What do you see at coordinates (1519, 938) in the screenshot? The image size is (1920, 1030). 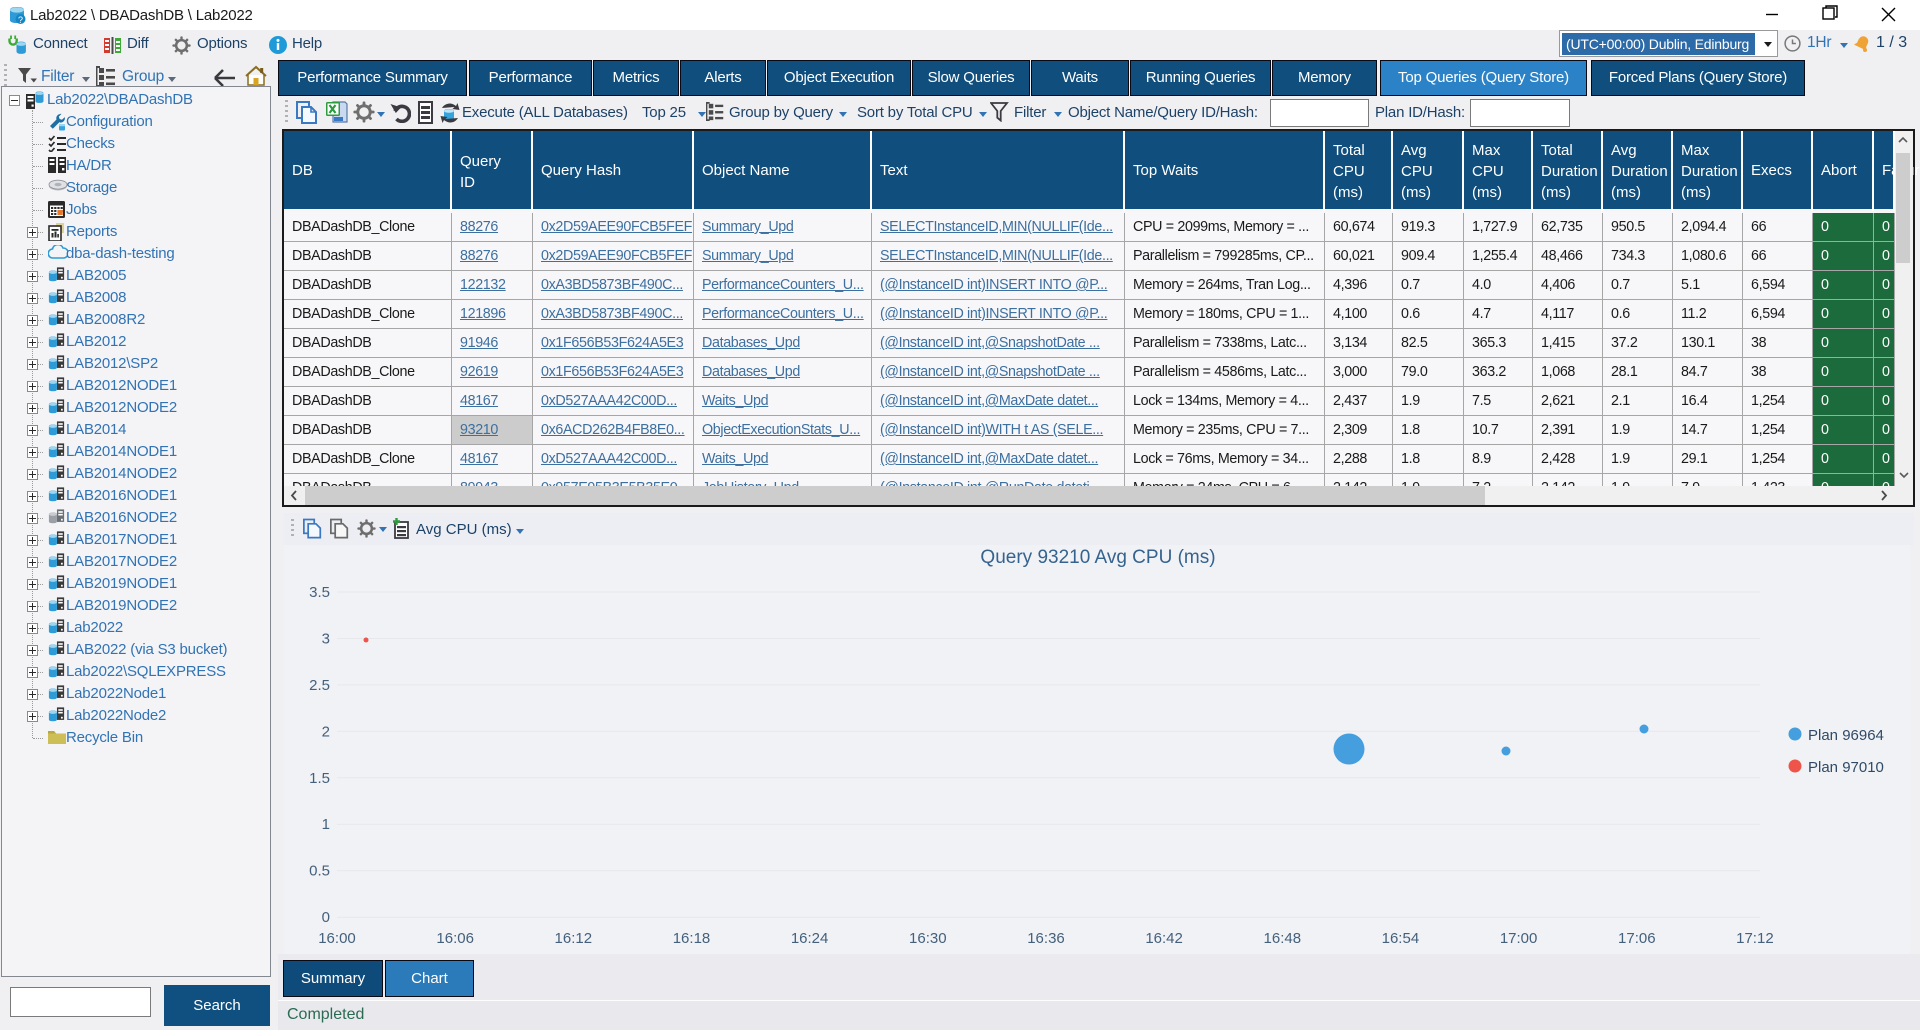 I see `svg-text: 17:00` at bounding box center [1519, 938].